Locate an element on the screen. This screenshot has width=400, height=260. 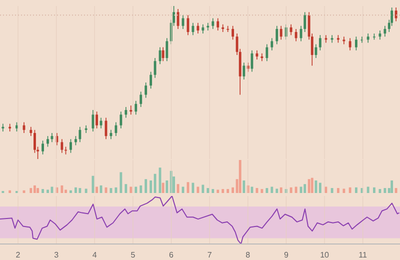
x-tick-label: 5 is located at coordinates (133, 255).